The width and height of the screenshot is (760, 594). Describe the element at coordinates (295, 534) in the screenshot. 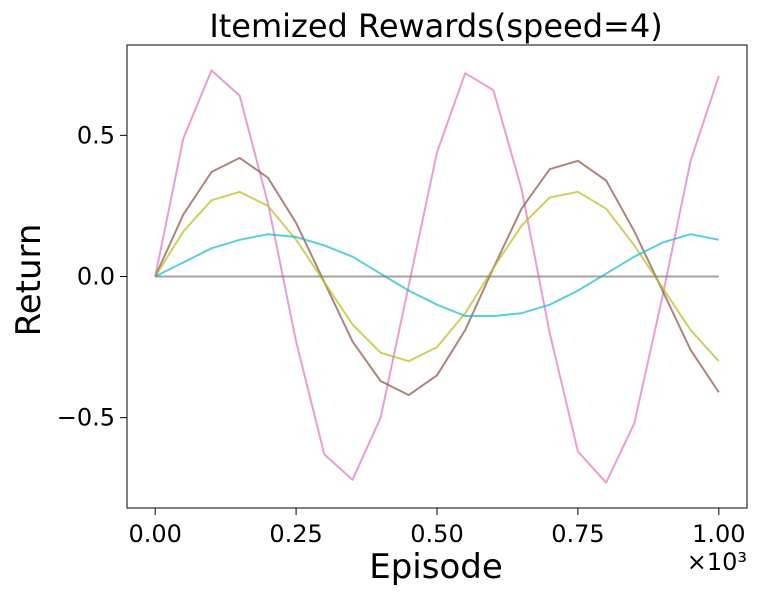

I see `x-tick-label: 0.25` at that location.